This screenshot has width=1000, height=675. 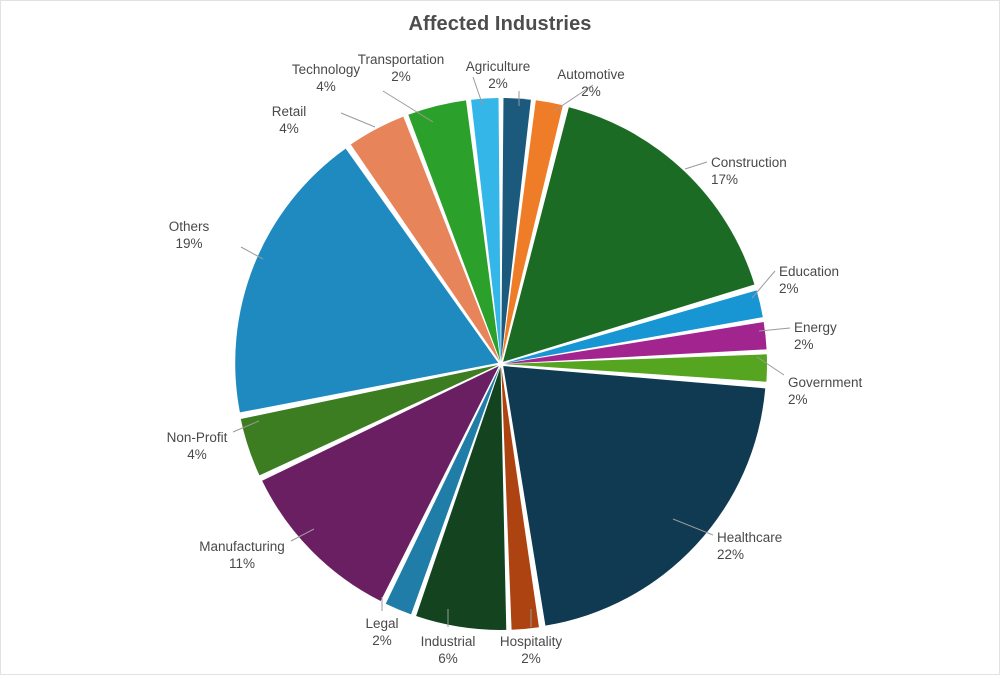 What do you see at coordinates (591, 74) in the screenshot?
I see `pie-label-name: Automotive` at bounding box center [591, 74].